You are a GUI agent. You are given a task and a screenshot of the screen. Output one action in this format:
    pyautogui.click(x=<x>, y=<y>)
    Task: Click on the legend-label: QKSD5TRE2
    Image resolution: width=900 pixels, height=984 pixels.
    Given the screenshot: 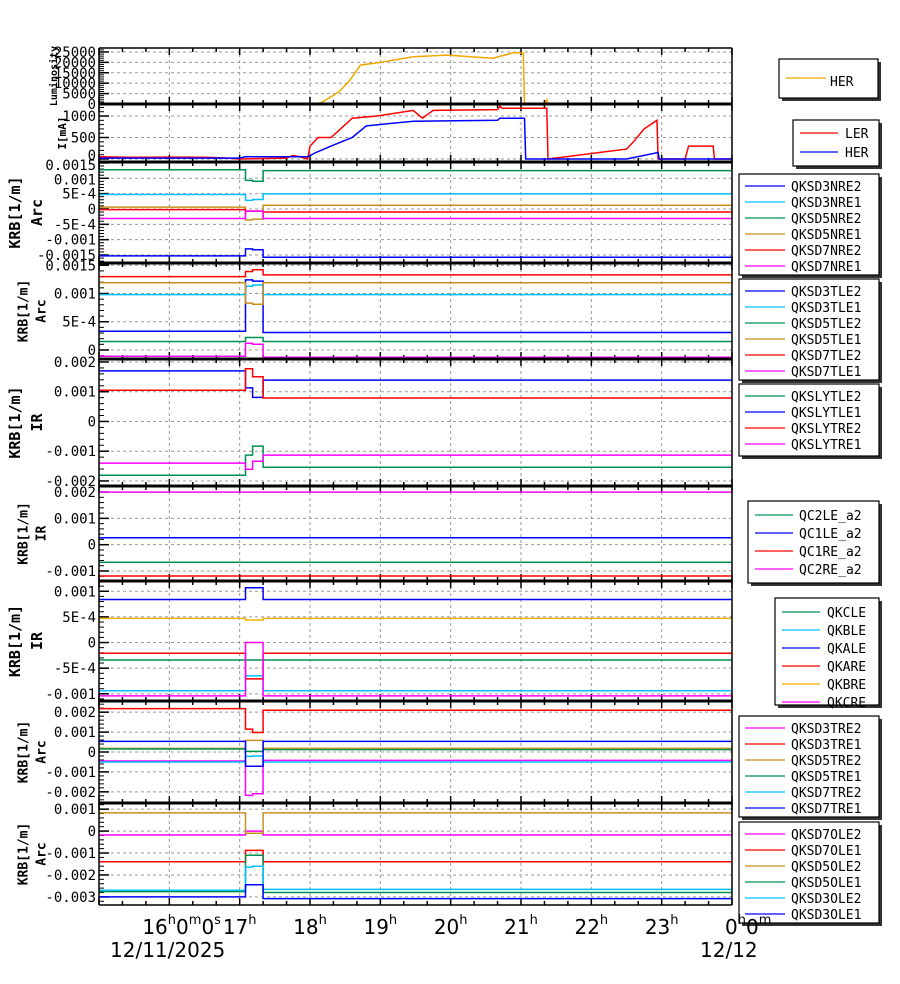 What is the action you would take?
    pyautogui.click(x=826, y=761)
    